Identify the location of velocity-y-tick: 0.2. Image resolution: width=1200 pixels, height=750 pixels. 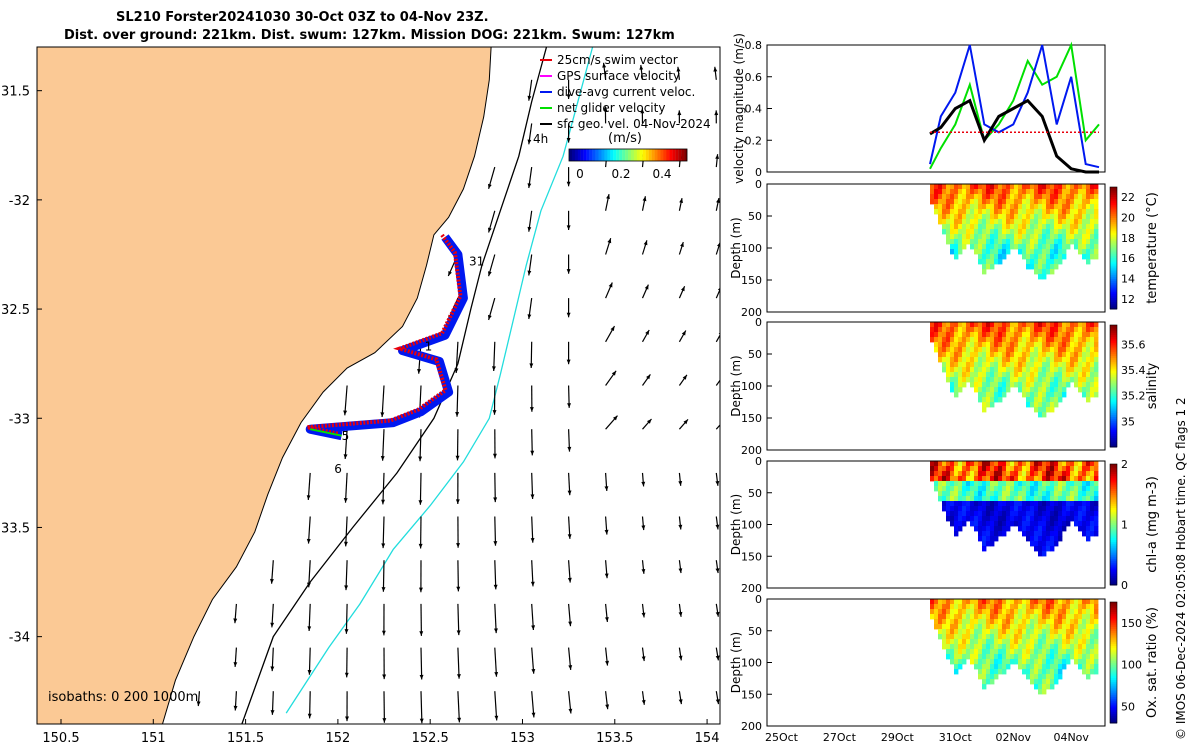
(754, 140).